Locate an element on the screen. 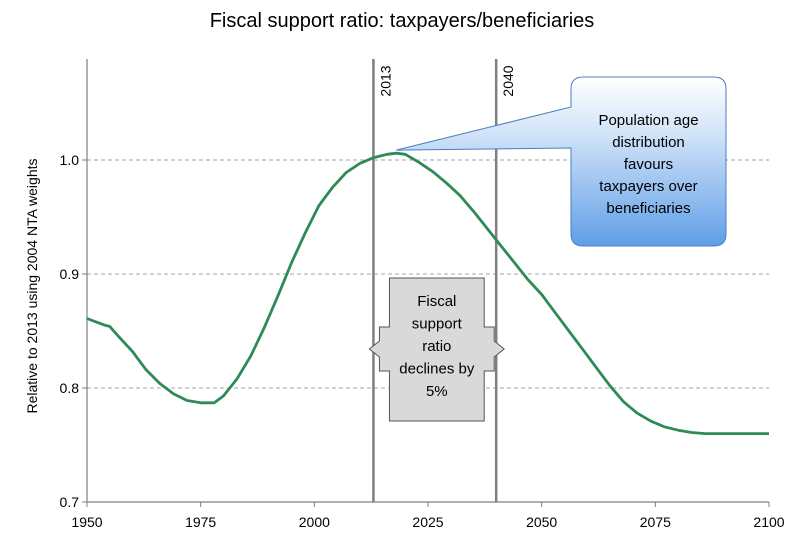 The height and width of the screenshot is (542, 802). x-tick-label: 1975 is located at coordinates (200, 522).